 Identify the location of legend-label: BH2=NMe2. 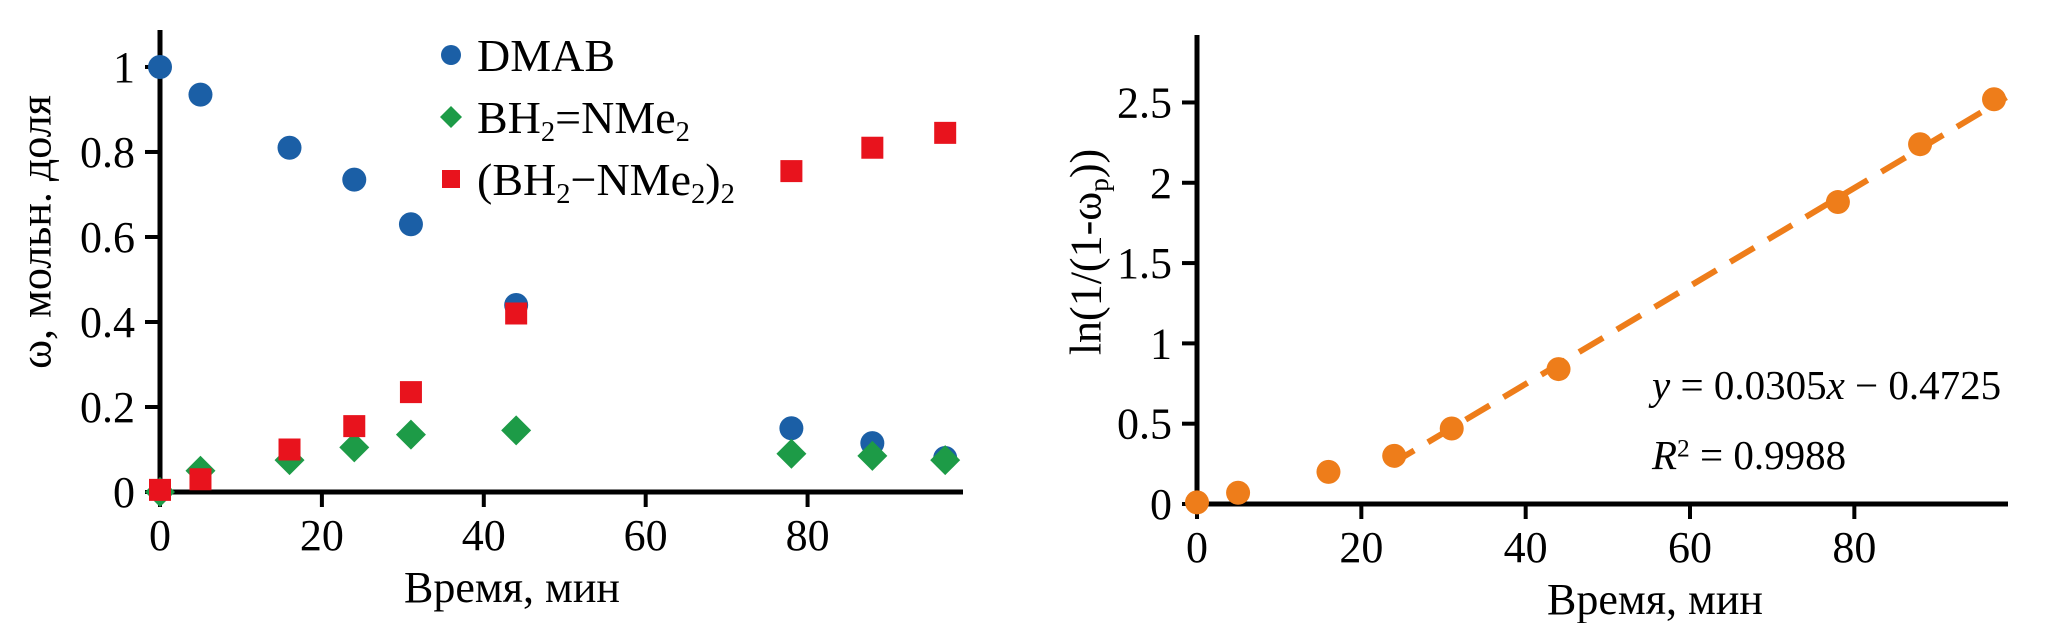
(583, 119).